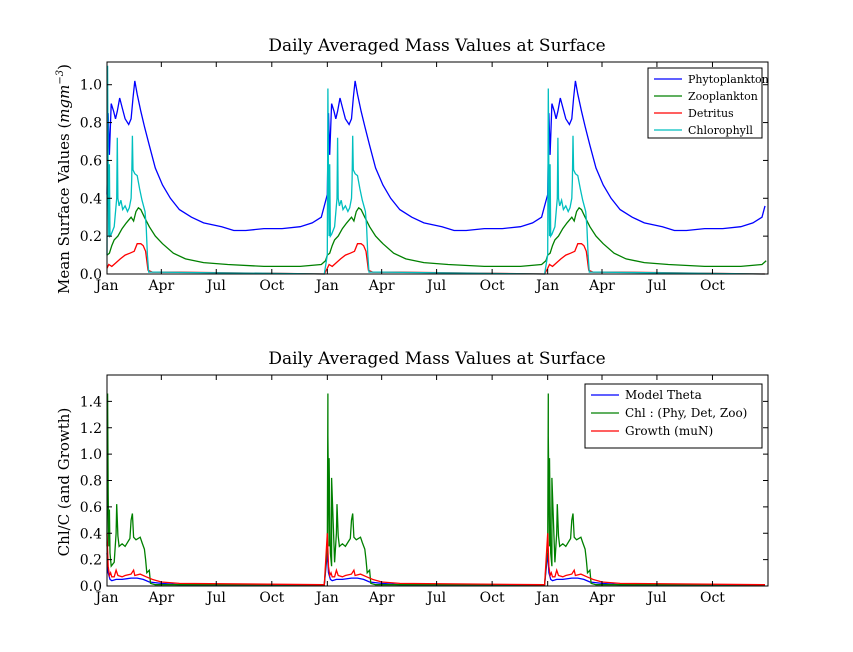 The height and width of the screenshot is (652, 853). I want to click on chart-bottom-ylabel: Chl/C (and Growth), so click(64, 482).